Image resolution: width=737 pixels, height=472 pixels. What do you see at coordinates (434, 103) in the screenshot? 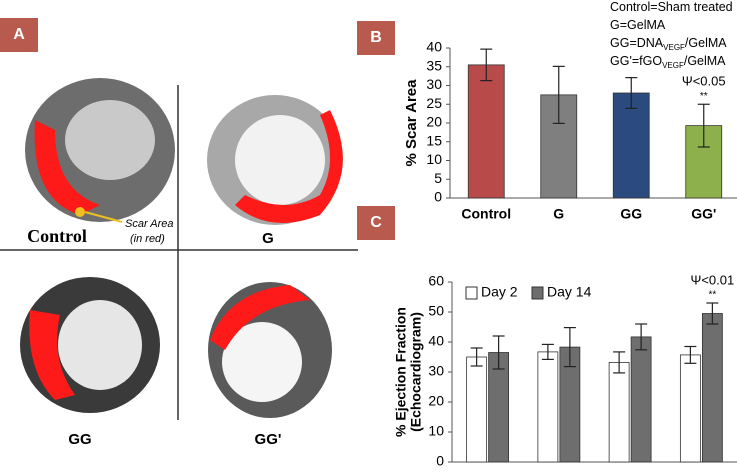
I see `y-tick-label: 25` at bounding box center [434, 103].